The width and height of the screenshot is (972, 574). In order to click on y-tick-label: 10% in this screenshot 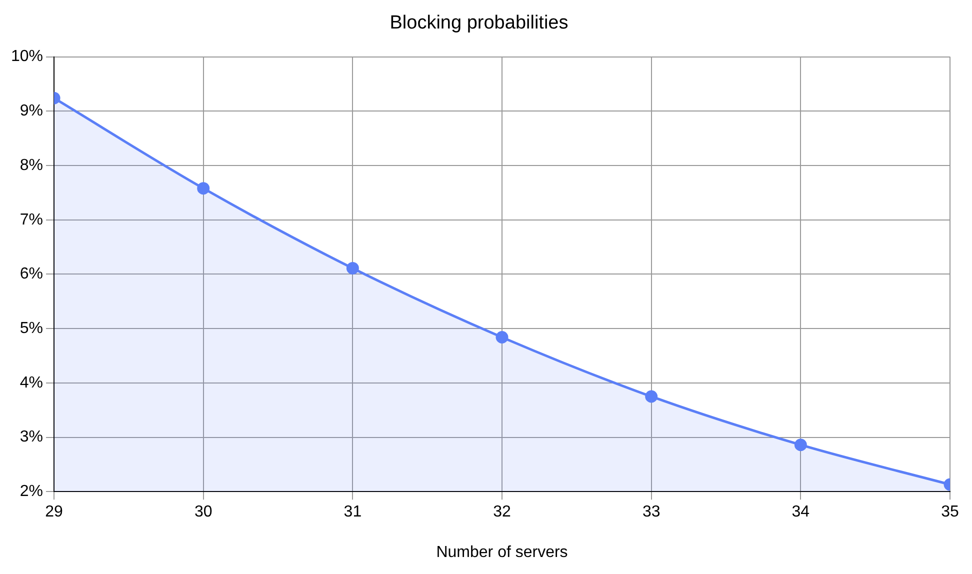, I will do `click(27, 57)`.